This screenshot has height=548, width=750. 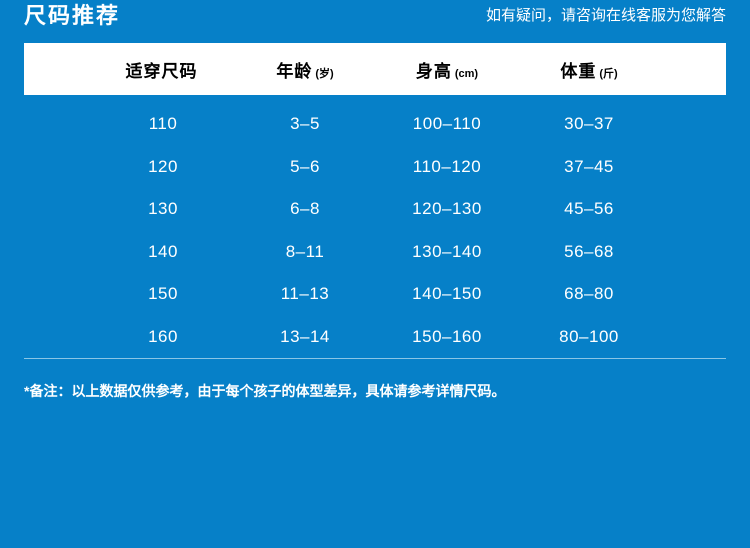 I want to click on column-header-age-label: 年龄, so click(x=294, y=71).